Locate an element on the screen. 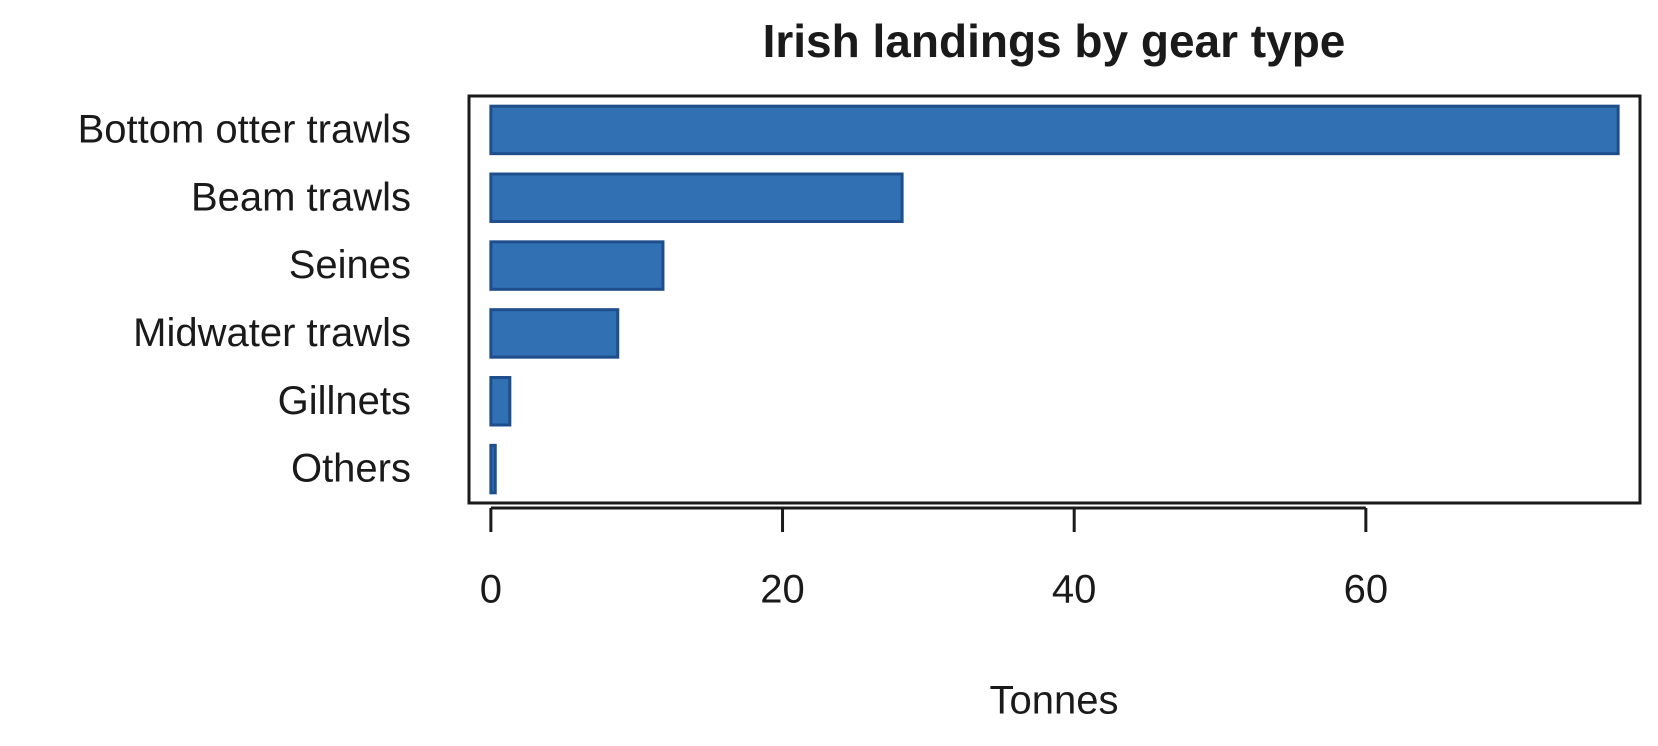 This screenshot has width=1658, height=746. y-tick-label: Seines is located at coordinates (350, 265).